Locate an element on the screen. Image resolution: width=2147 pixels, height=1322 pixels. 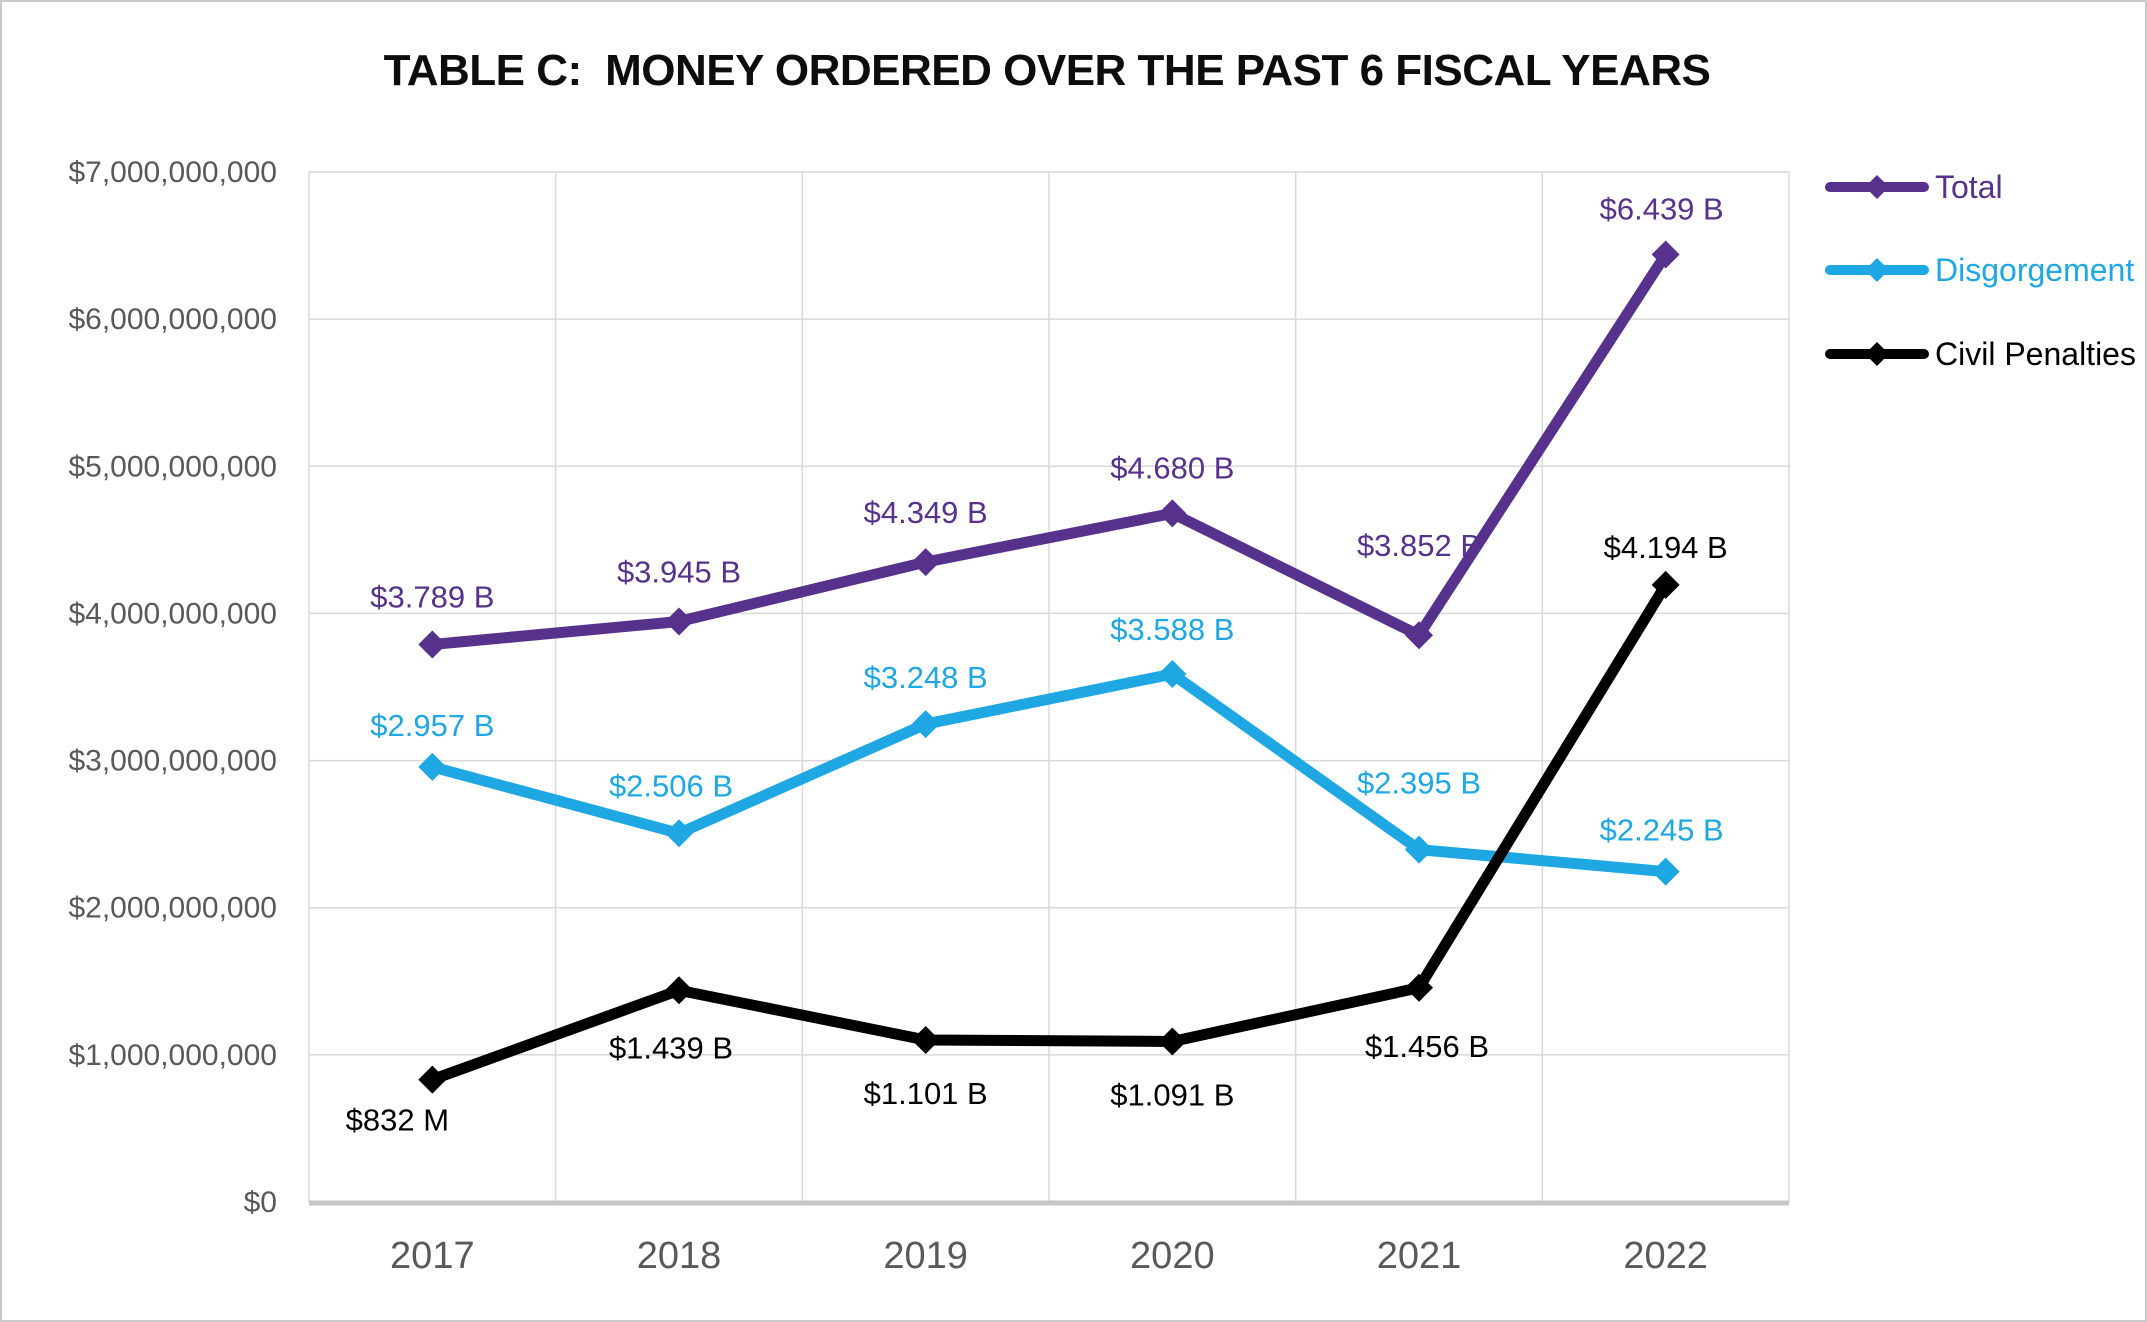
y-axis-tick-label: $2,000,000,000 is located at coordinates (172, 908).